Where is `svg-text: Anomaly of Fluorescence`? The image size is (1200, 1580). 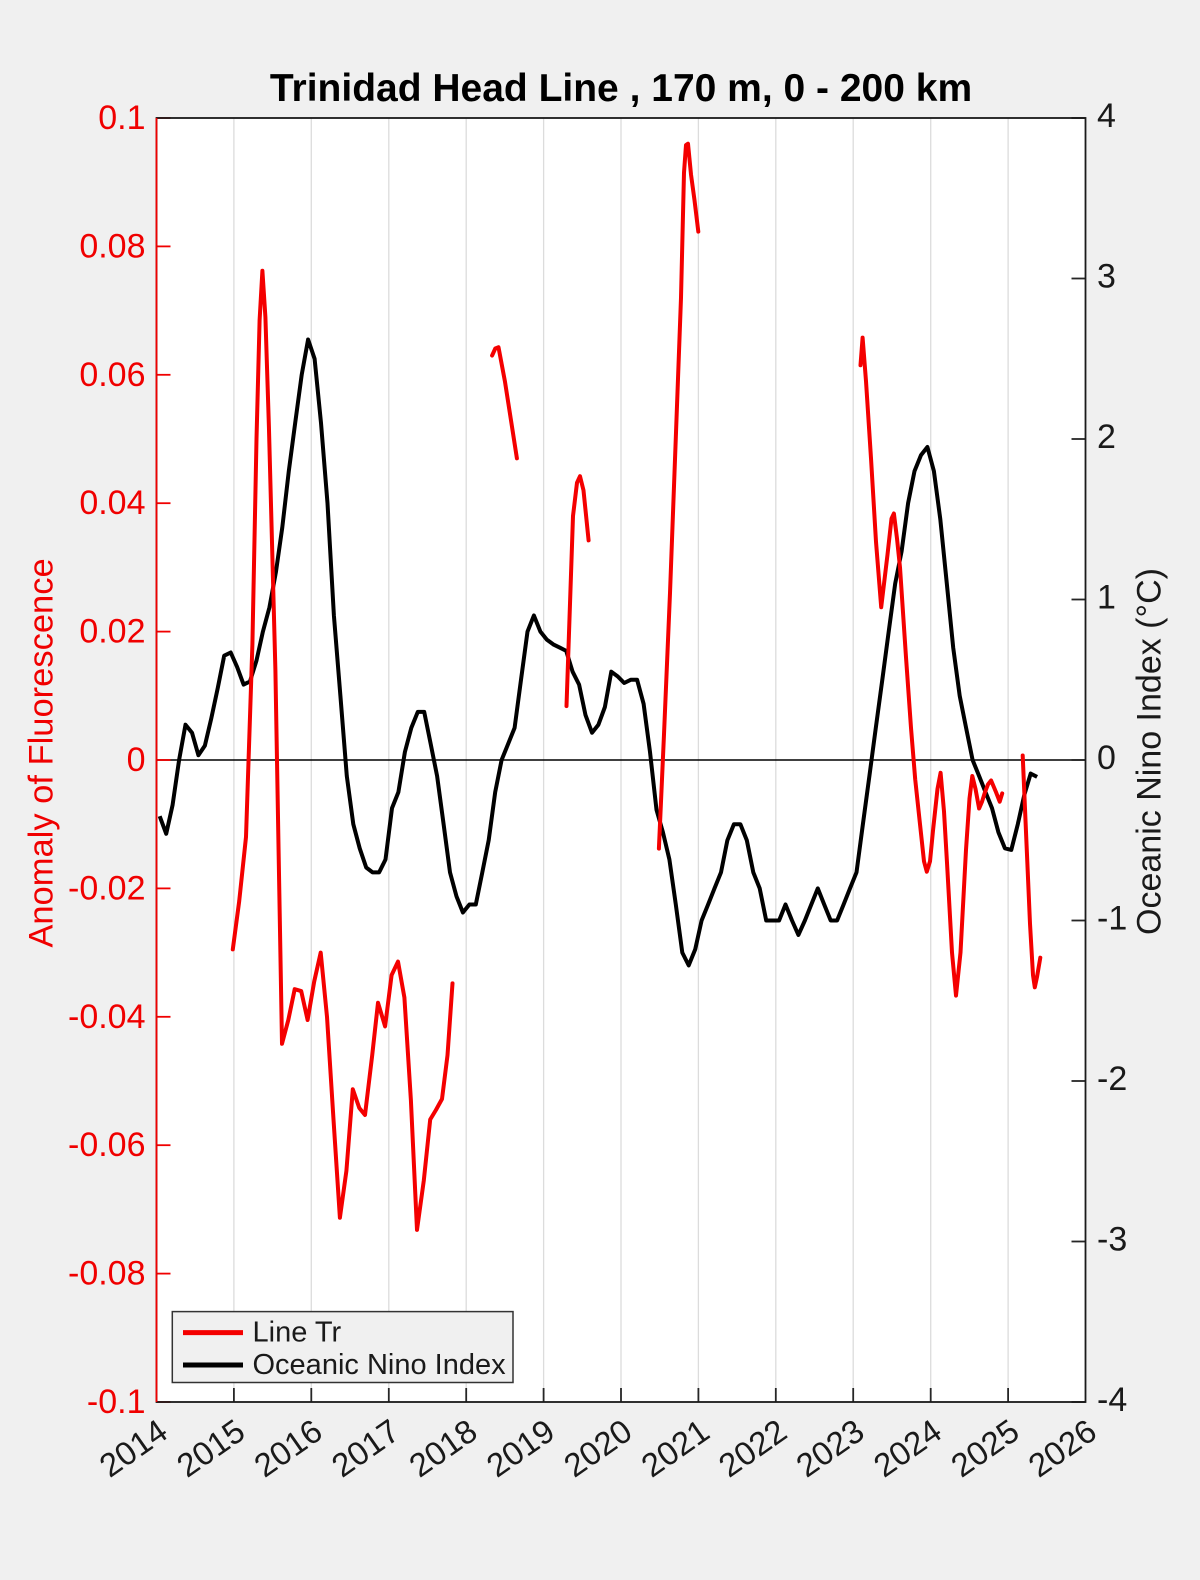
svg-text: Anomaly of Fluorescence is located at coordinates (42, 752).